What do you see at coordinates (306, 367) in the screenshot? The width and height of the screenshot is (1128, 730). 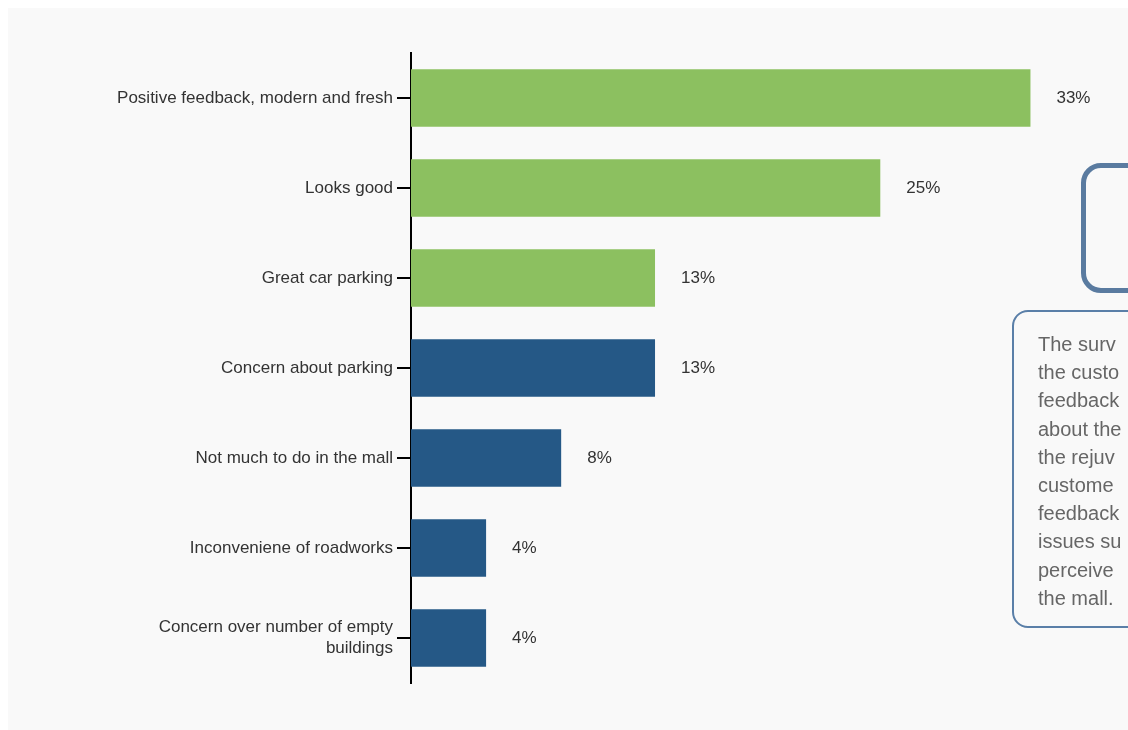 I see `y-tick-label: Concern about parking` at bounding box center [306, 367].